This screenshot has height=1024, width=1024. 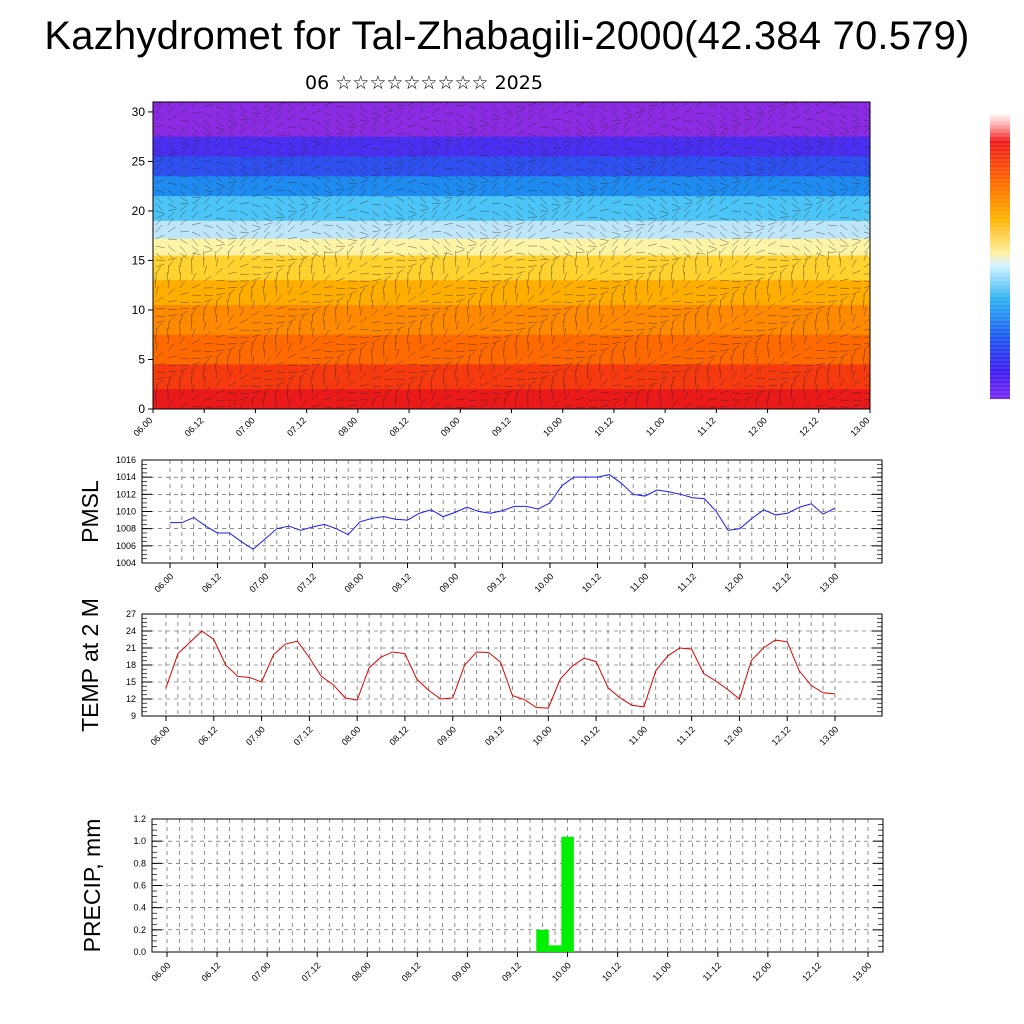 I want to click on x-tick-label: 09.12, so click(x=501, y=426).